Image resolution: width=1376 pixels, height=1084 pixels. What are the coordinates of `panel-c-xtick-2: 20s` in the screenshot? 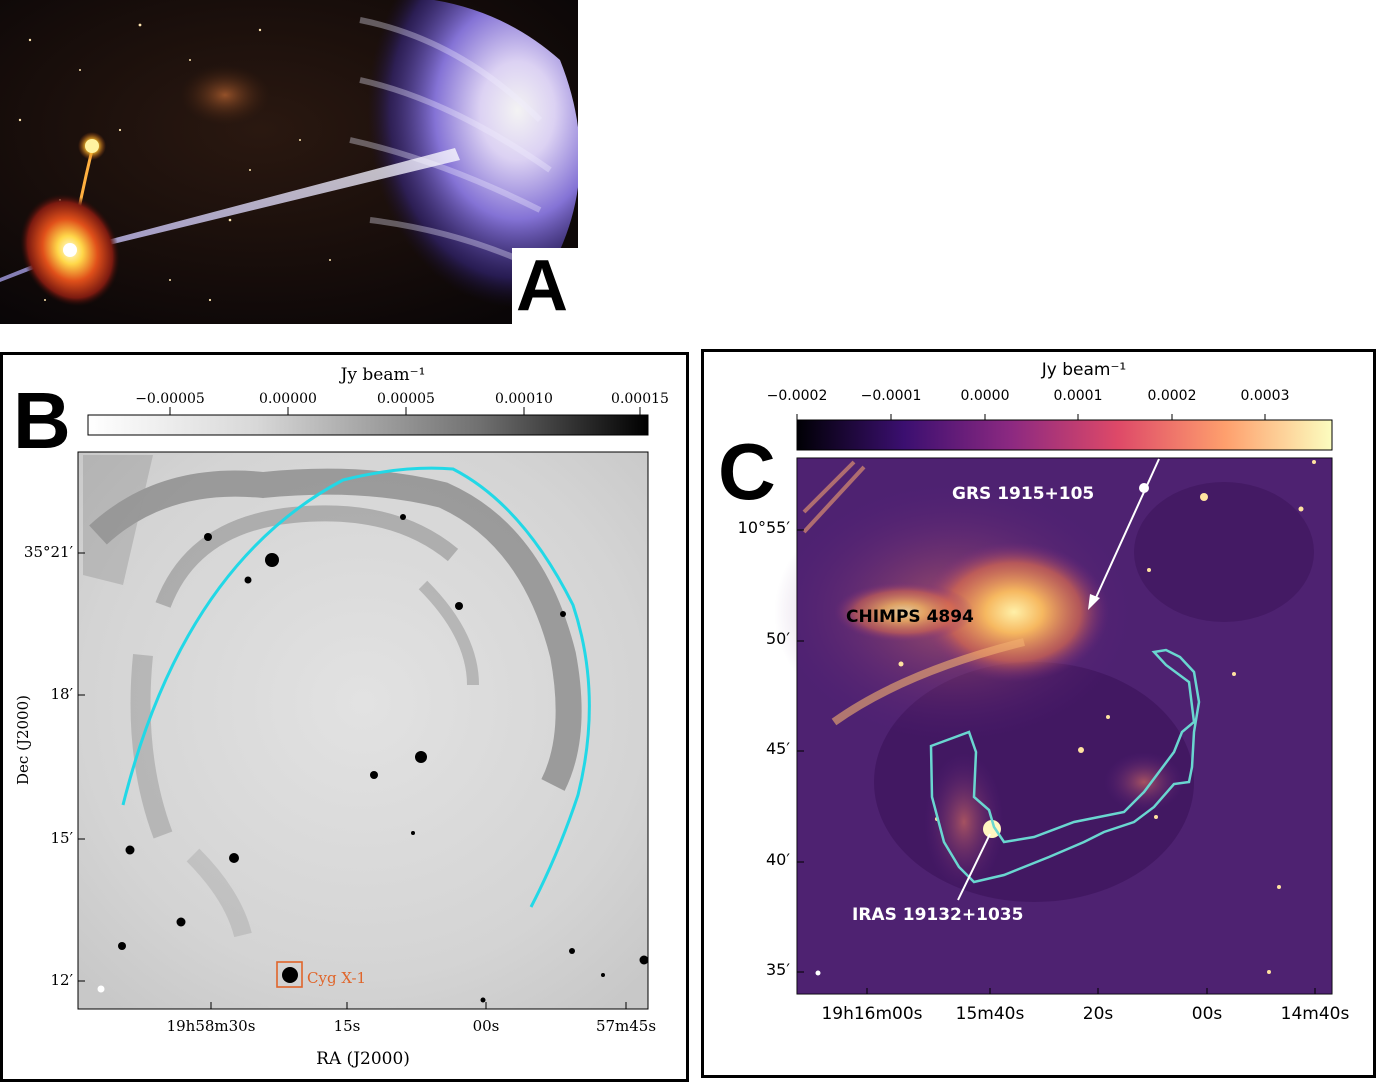 It's located at (1098, 1014).